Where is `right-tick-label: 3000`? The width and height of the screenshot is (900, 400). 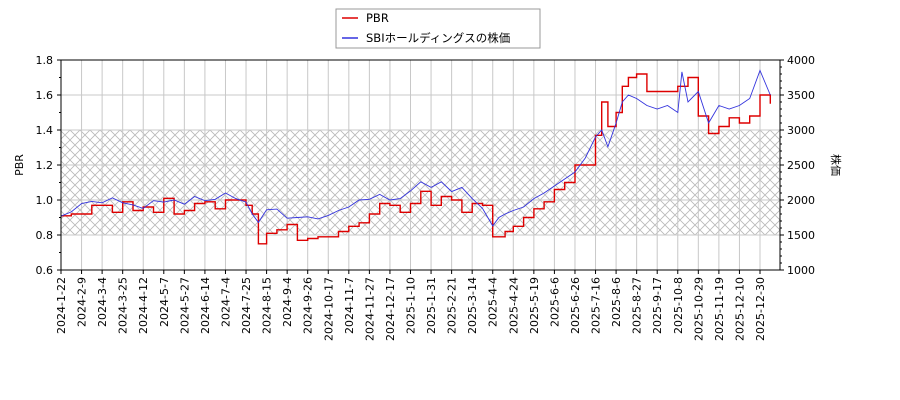
right-tick-label: 3000 is located at coordinates (801, 130).